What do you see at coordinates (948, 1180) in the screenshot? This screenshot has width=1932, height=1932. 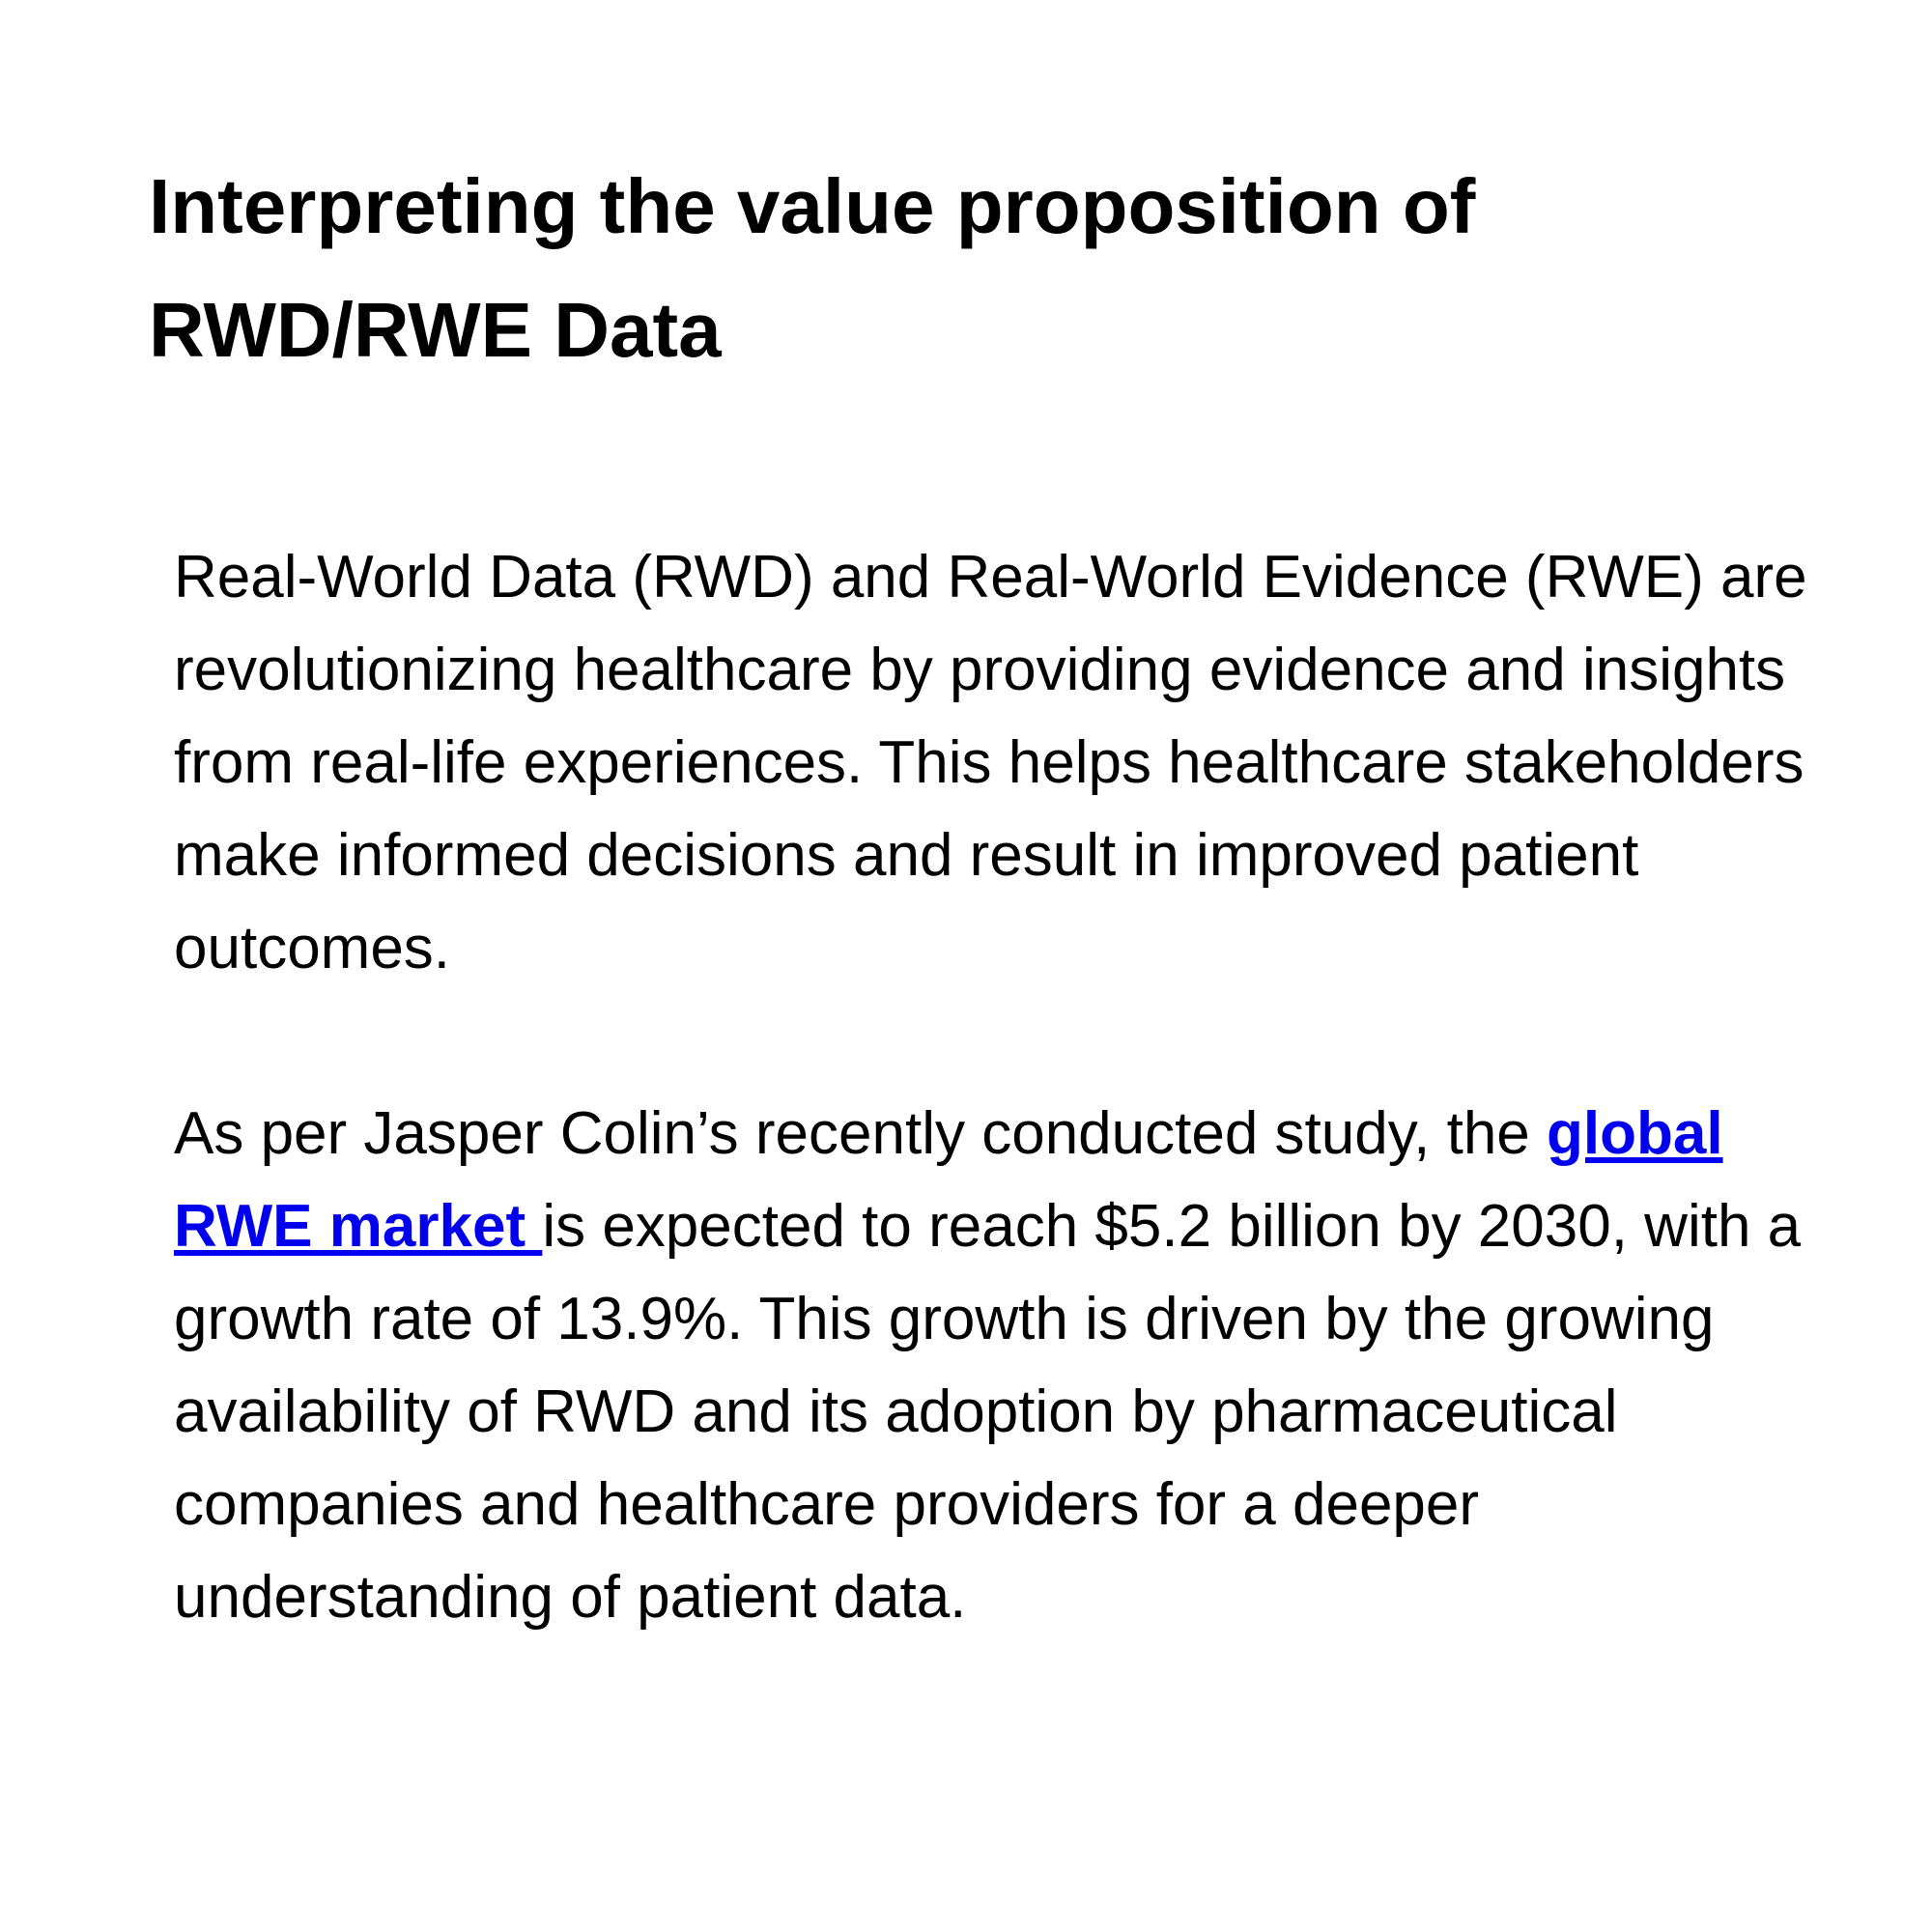 I see `link: global RWE market` at bounding box center [948, 1180].